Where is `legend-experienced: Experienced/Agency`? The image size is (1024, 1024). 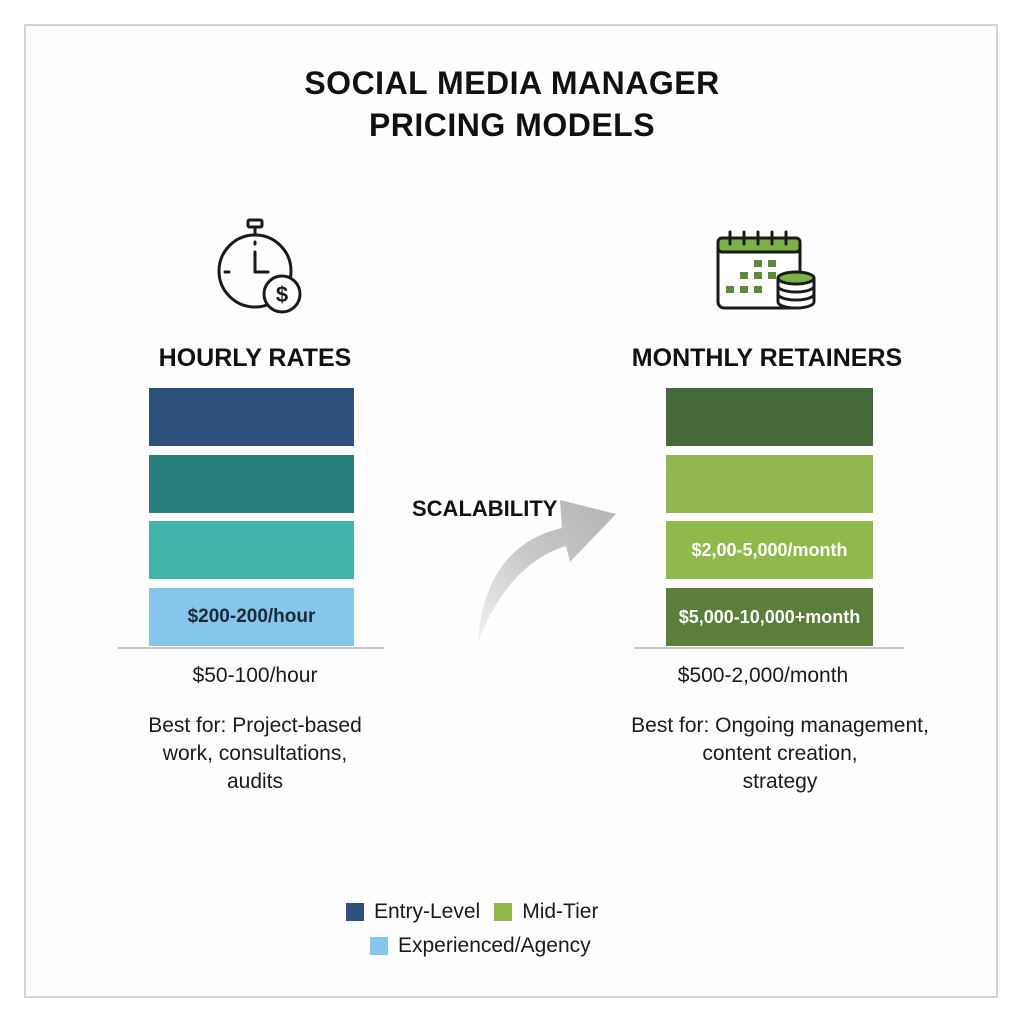
legend-experienced: Experienced/Agency is located at coordinates (480, 946).